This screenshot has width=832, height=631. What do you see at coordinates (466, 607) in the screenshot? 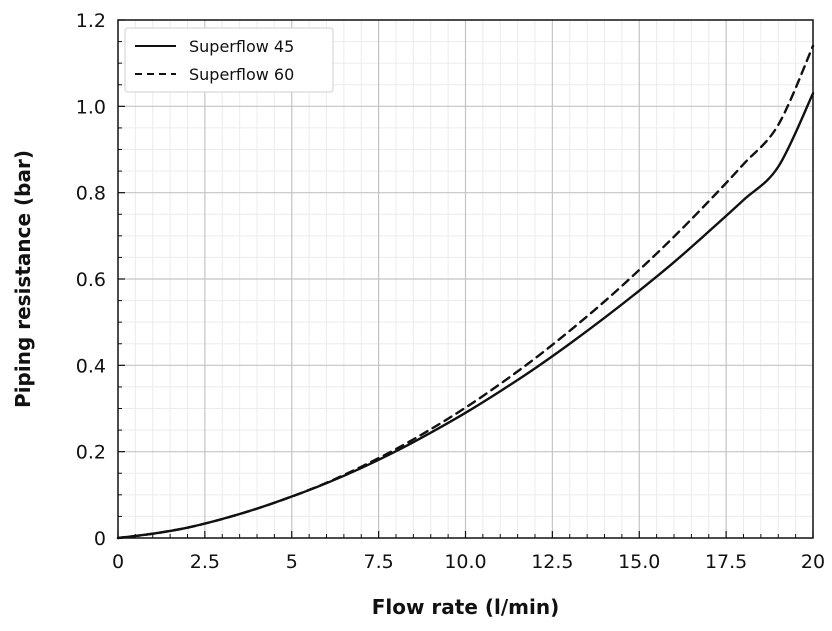
I see `x-axis-title: Flow rate (l/min)` at bounding box center [466, 607].